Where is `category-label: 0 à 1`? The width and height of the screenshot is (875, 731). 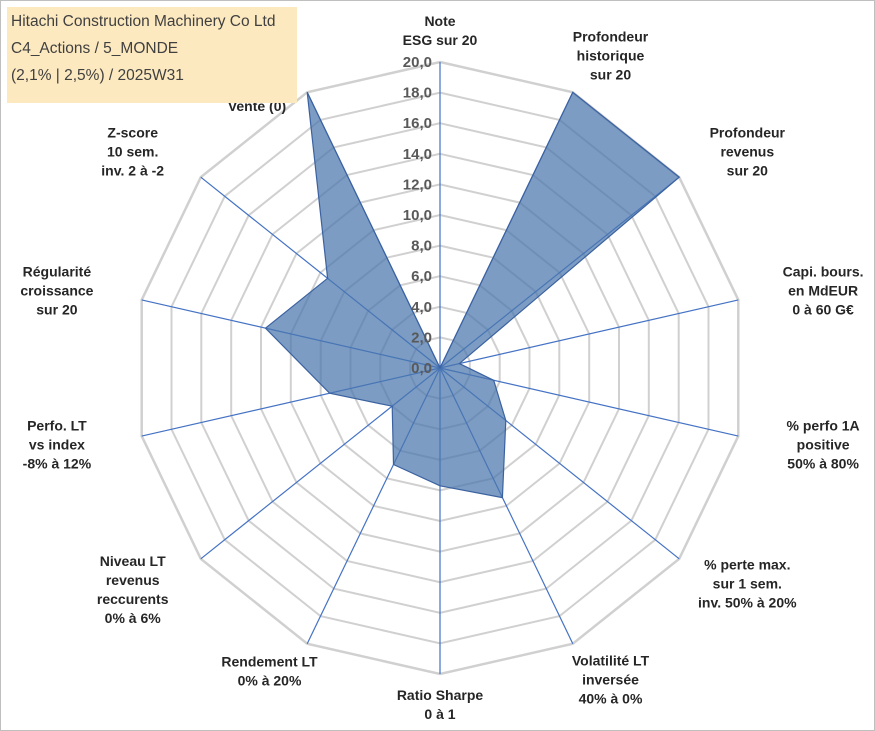 category-label: 0 à 1 is located at coordinates (439, 714).